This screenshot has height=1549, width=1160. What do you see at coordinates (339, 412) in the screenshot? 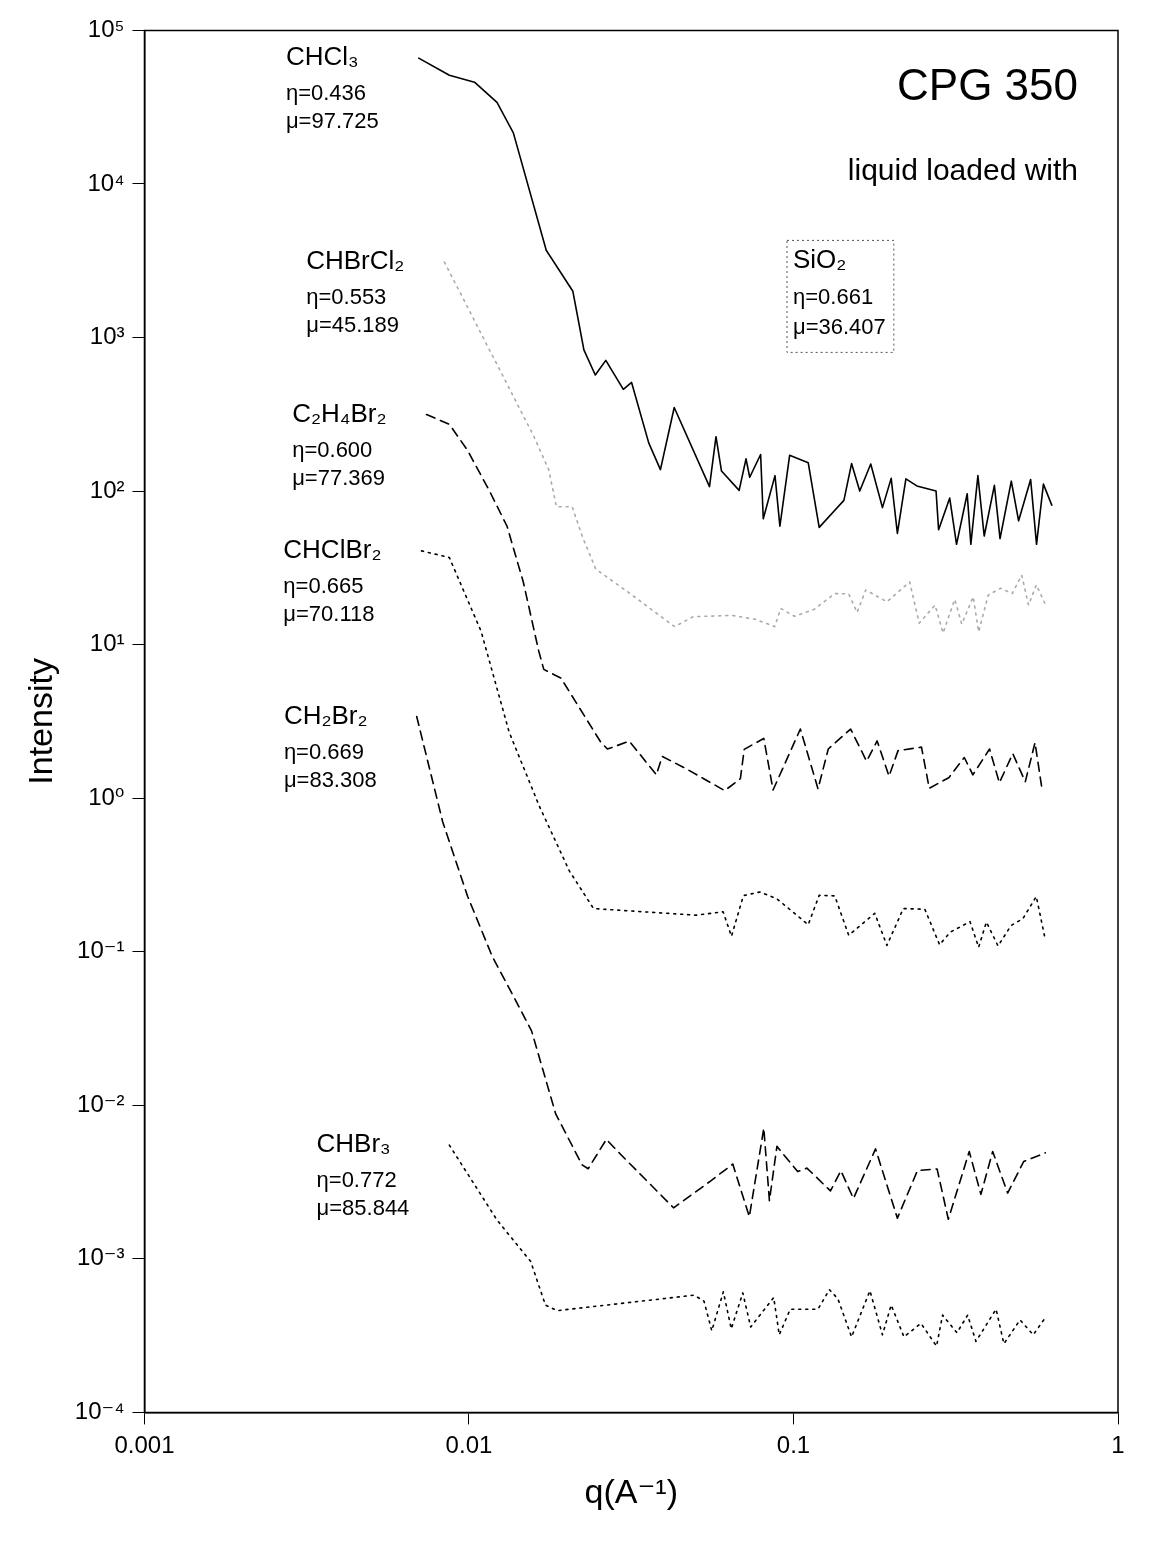
I see `series-label: C₂H₄Br₂` at bounding box center [339, 412].